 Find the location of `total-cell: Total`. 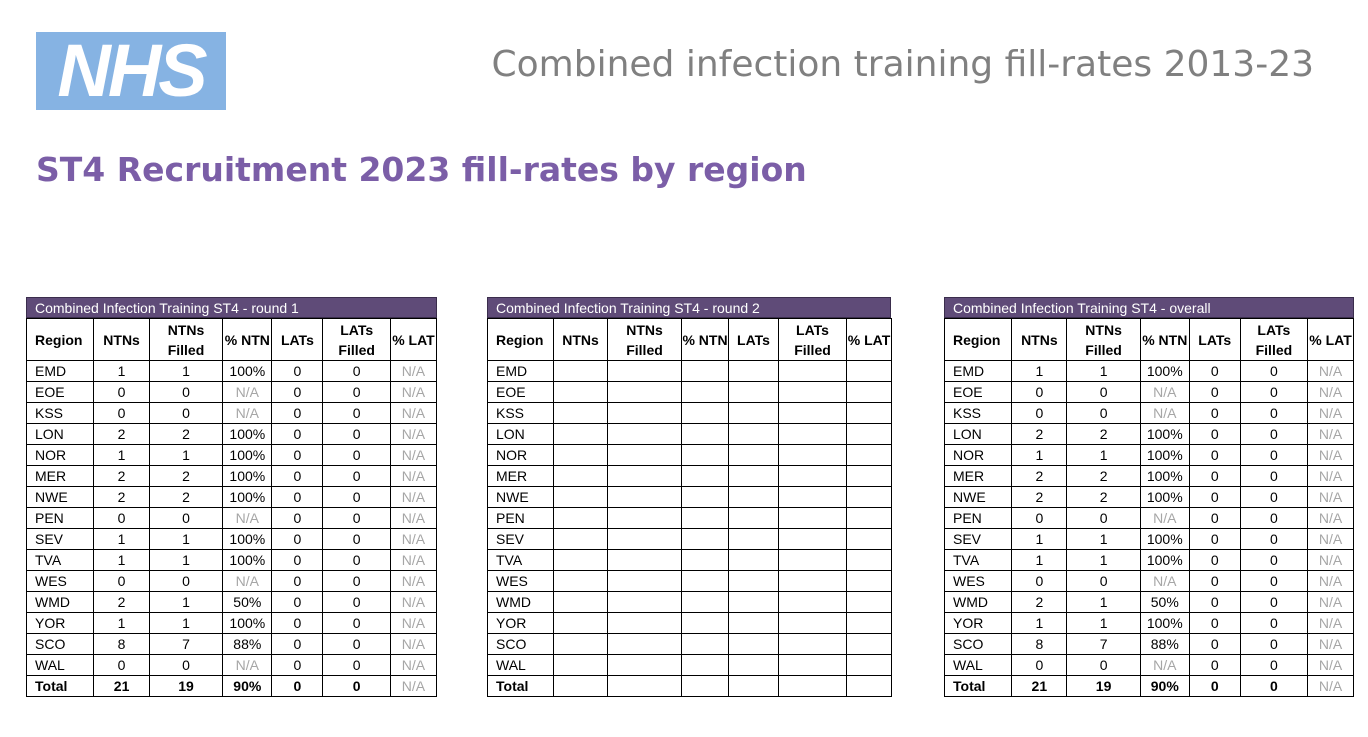

total-cell: Total is located at coordinates (978, 686).